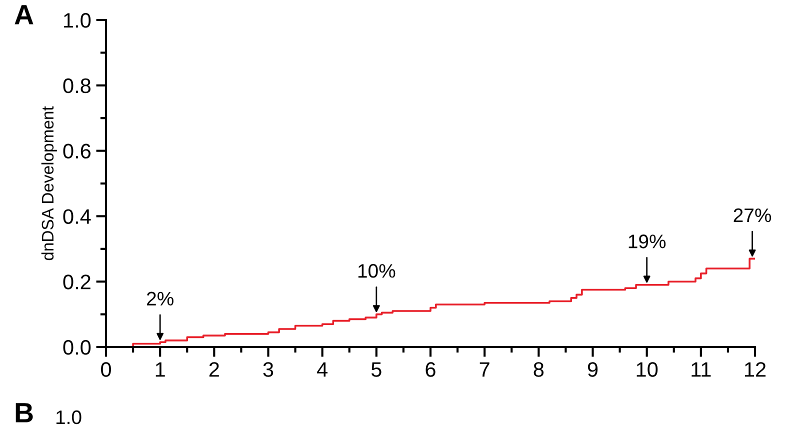 Image resolution: width=788 pixels, height=433 pixels. Describe the element at coordinates (77, 86) in the screenshot. I see `y-tick-label: 0.8` at that location.